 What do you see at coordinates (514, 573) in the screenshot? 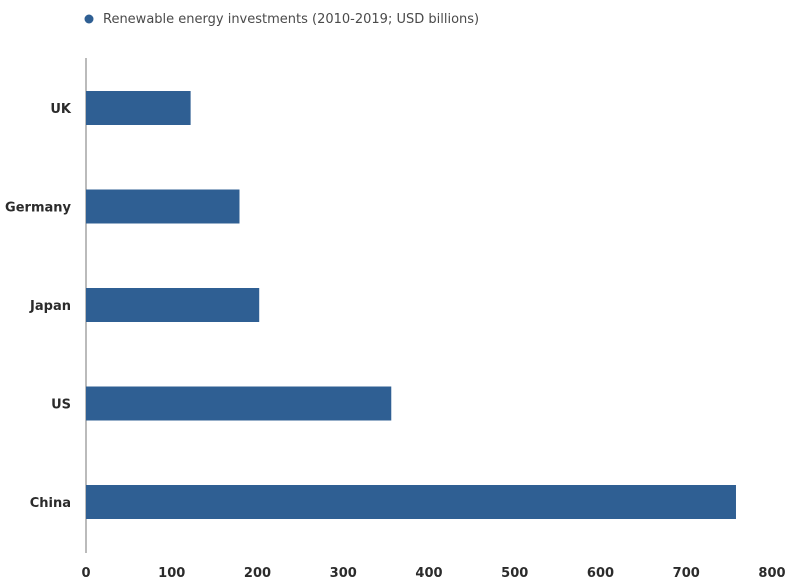
I see `x-tick-label-500: 500` at bounding box center [514, 573].